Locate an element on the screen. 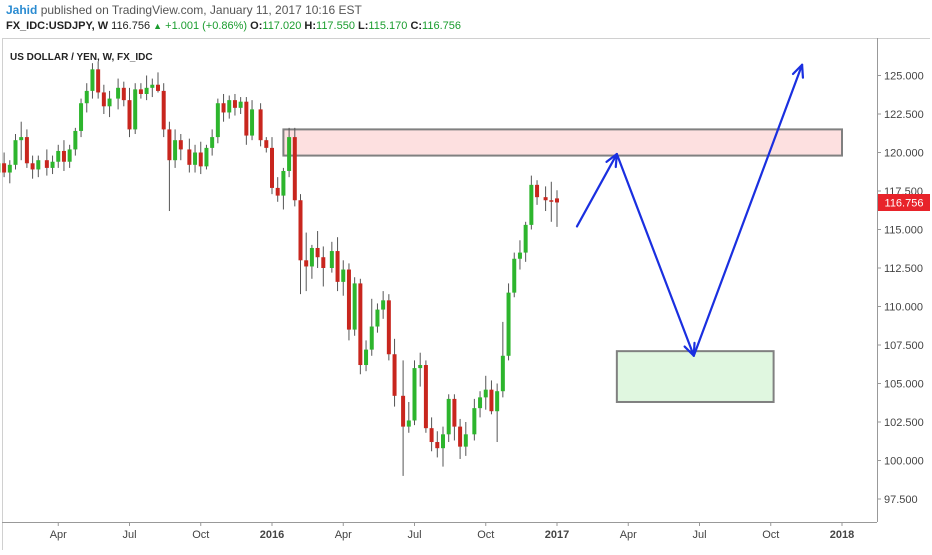 The width and height of the screenshot is (932, 555). y-tick-label: 107.500 is located at coordinates (904, 346).